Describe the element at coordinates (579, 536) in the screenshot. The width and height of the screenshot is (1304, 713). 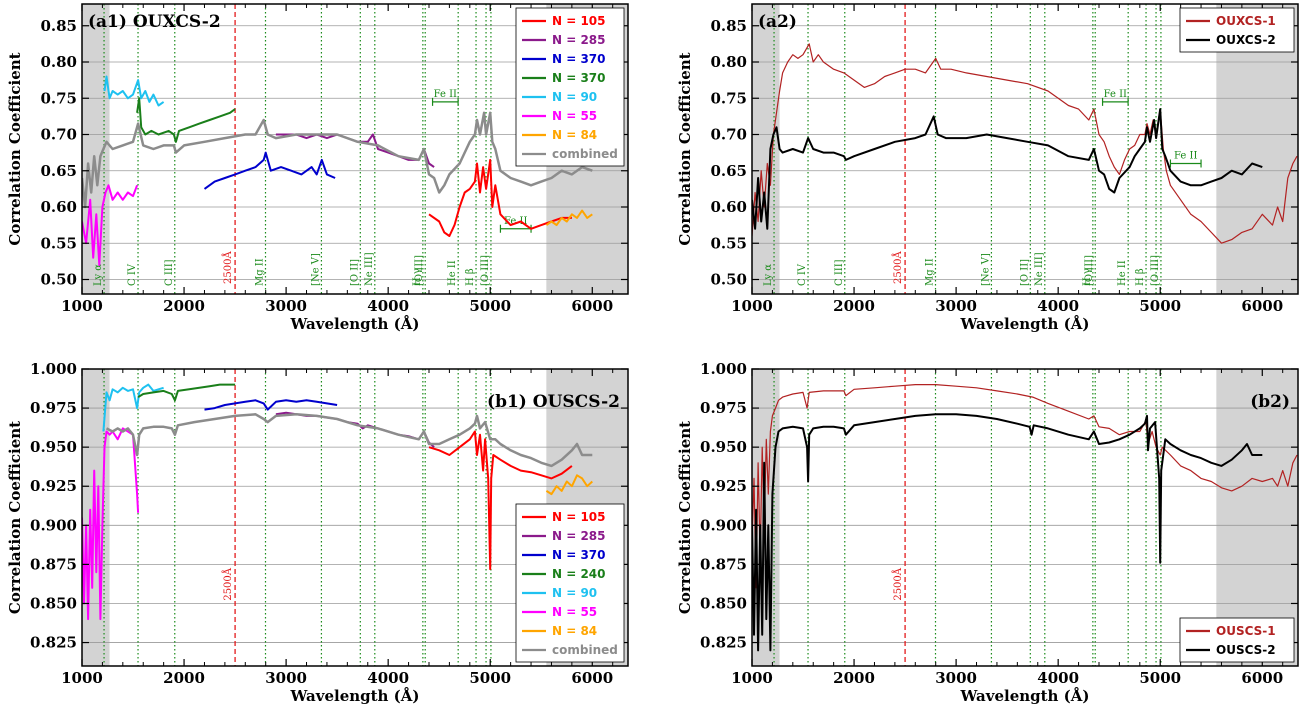
I see `legend-label: N = 285` at that location.